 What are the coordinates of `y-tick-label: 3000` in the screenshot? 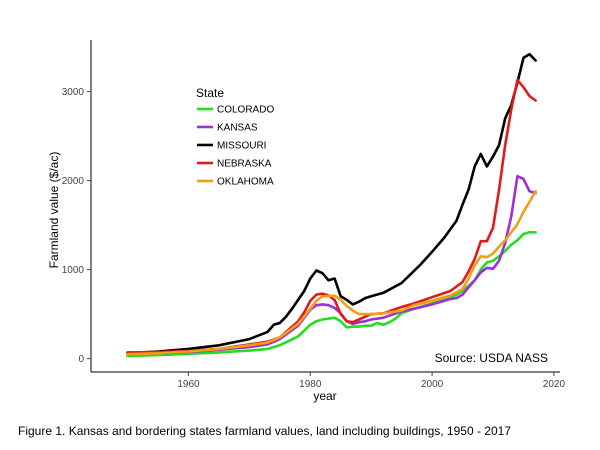 It's located at (73, 92).